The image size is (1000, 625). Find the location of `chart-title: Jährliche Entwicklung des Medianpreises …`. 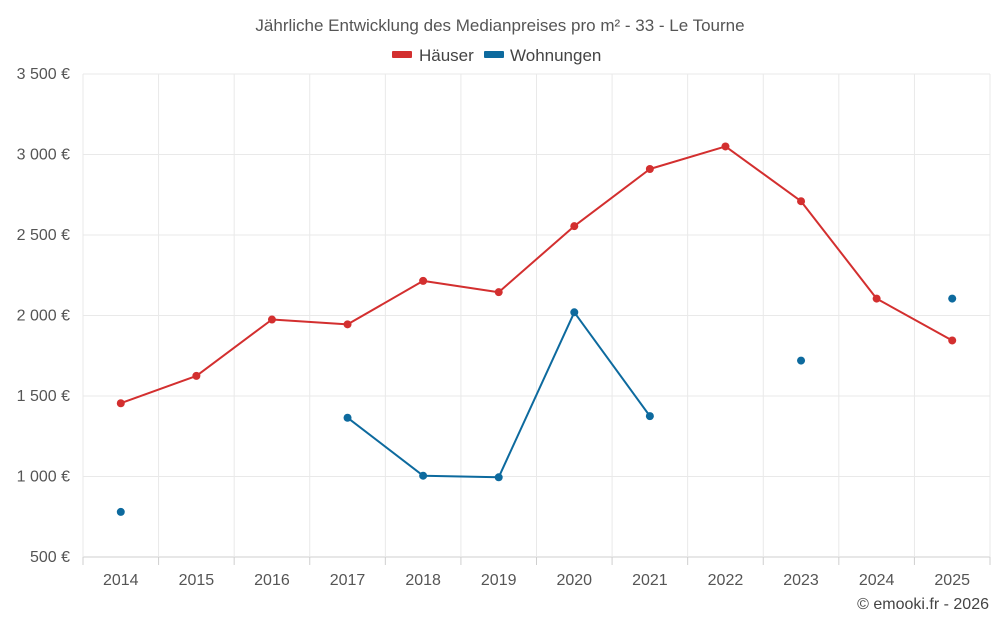

chart-title: Jährliche Entwicklung des Medianpreises … is located at coordinates (499, 25).